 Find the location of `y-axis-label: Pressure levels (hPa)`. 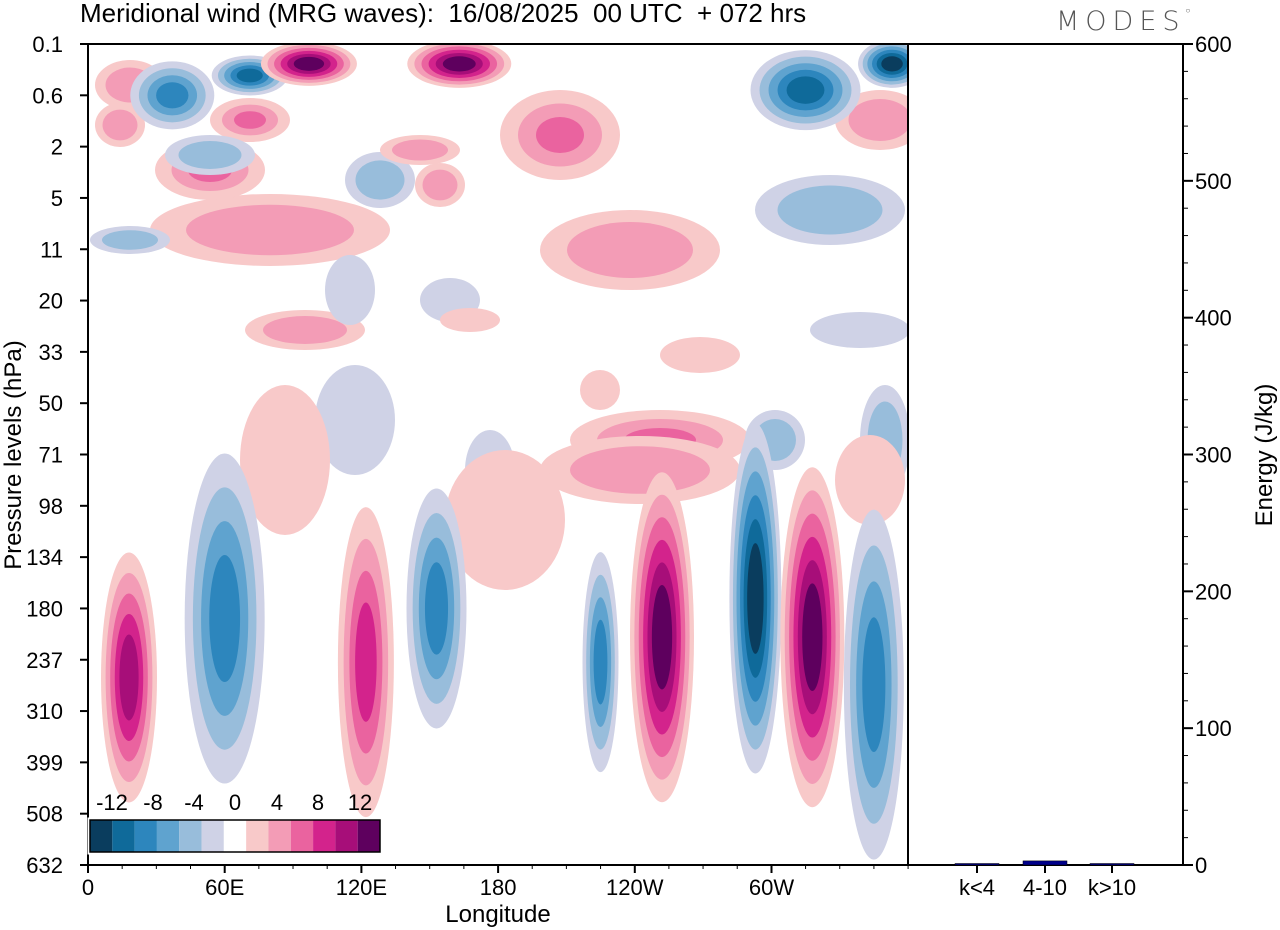

y-axis-label: Pressure levels (hPa) is located at coordinates (13, 454).